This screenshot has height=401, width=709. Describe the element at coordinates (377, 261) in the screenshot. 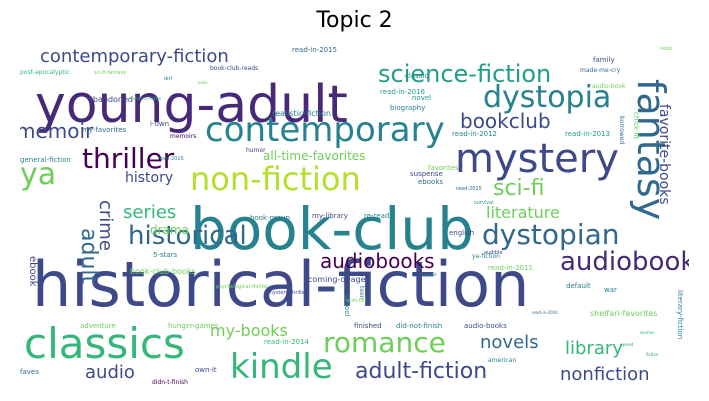

I see `word-audiobooks: audiobooks` at that location.